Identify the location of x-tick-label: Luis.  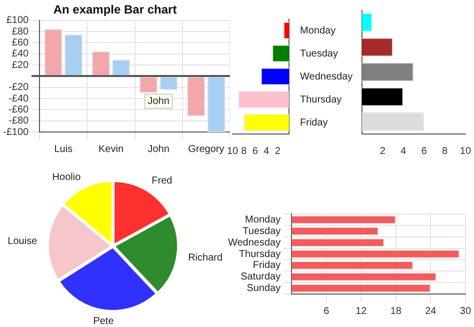
(63, 149).